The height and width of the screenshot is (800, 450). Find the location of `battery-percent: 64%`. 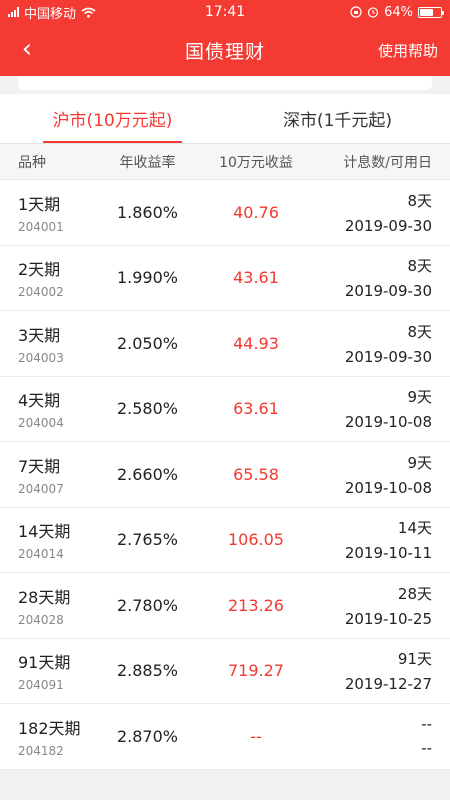

battery-percent: 64% is located at coordinates (398, 12).